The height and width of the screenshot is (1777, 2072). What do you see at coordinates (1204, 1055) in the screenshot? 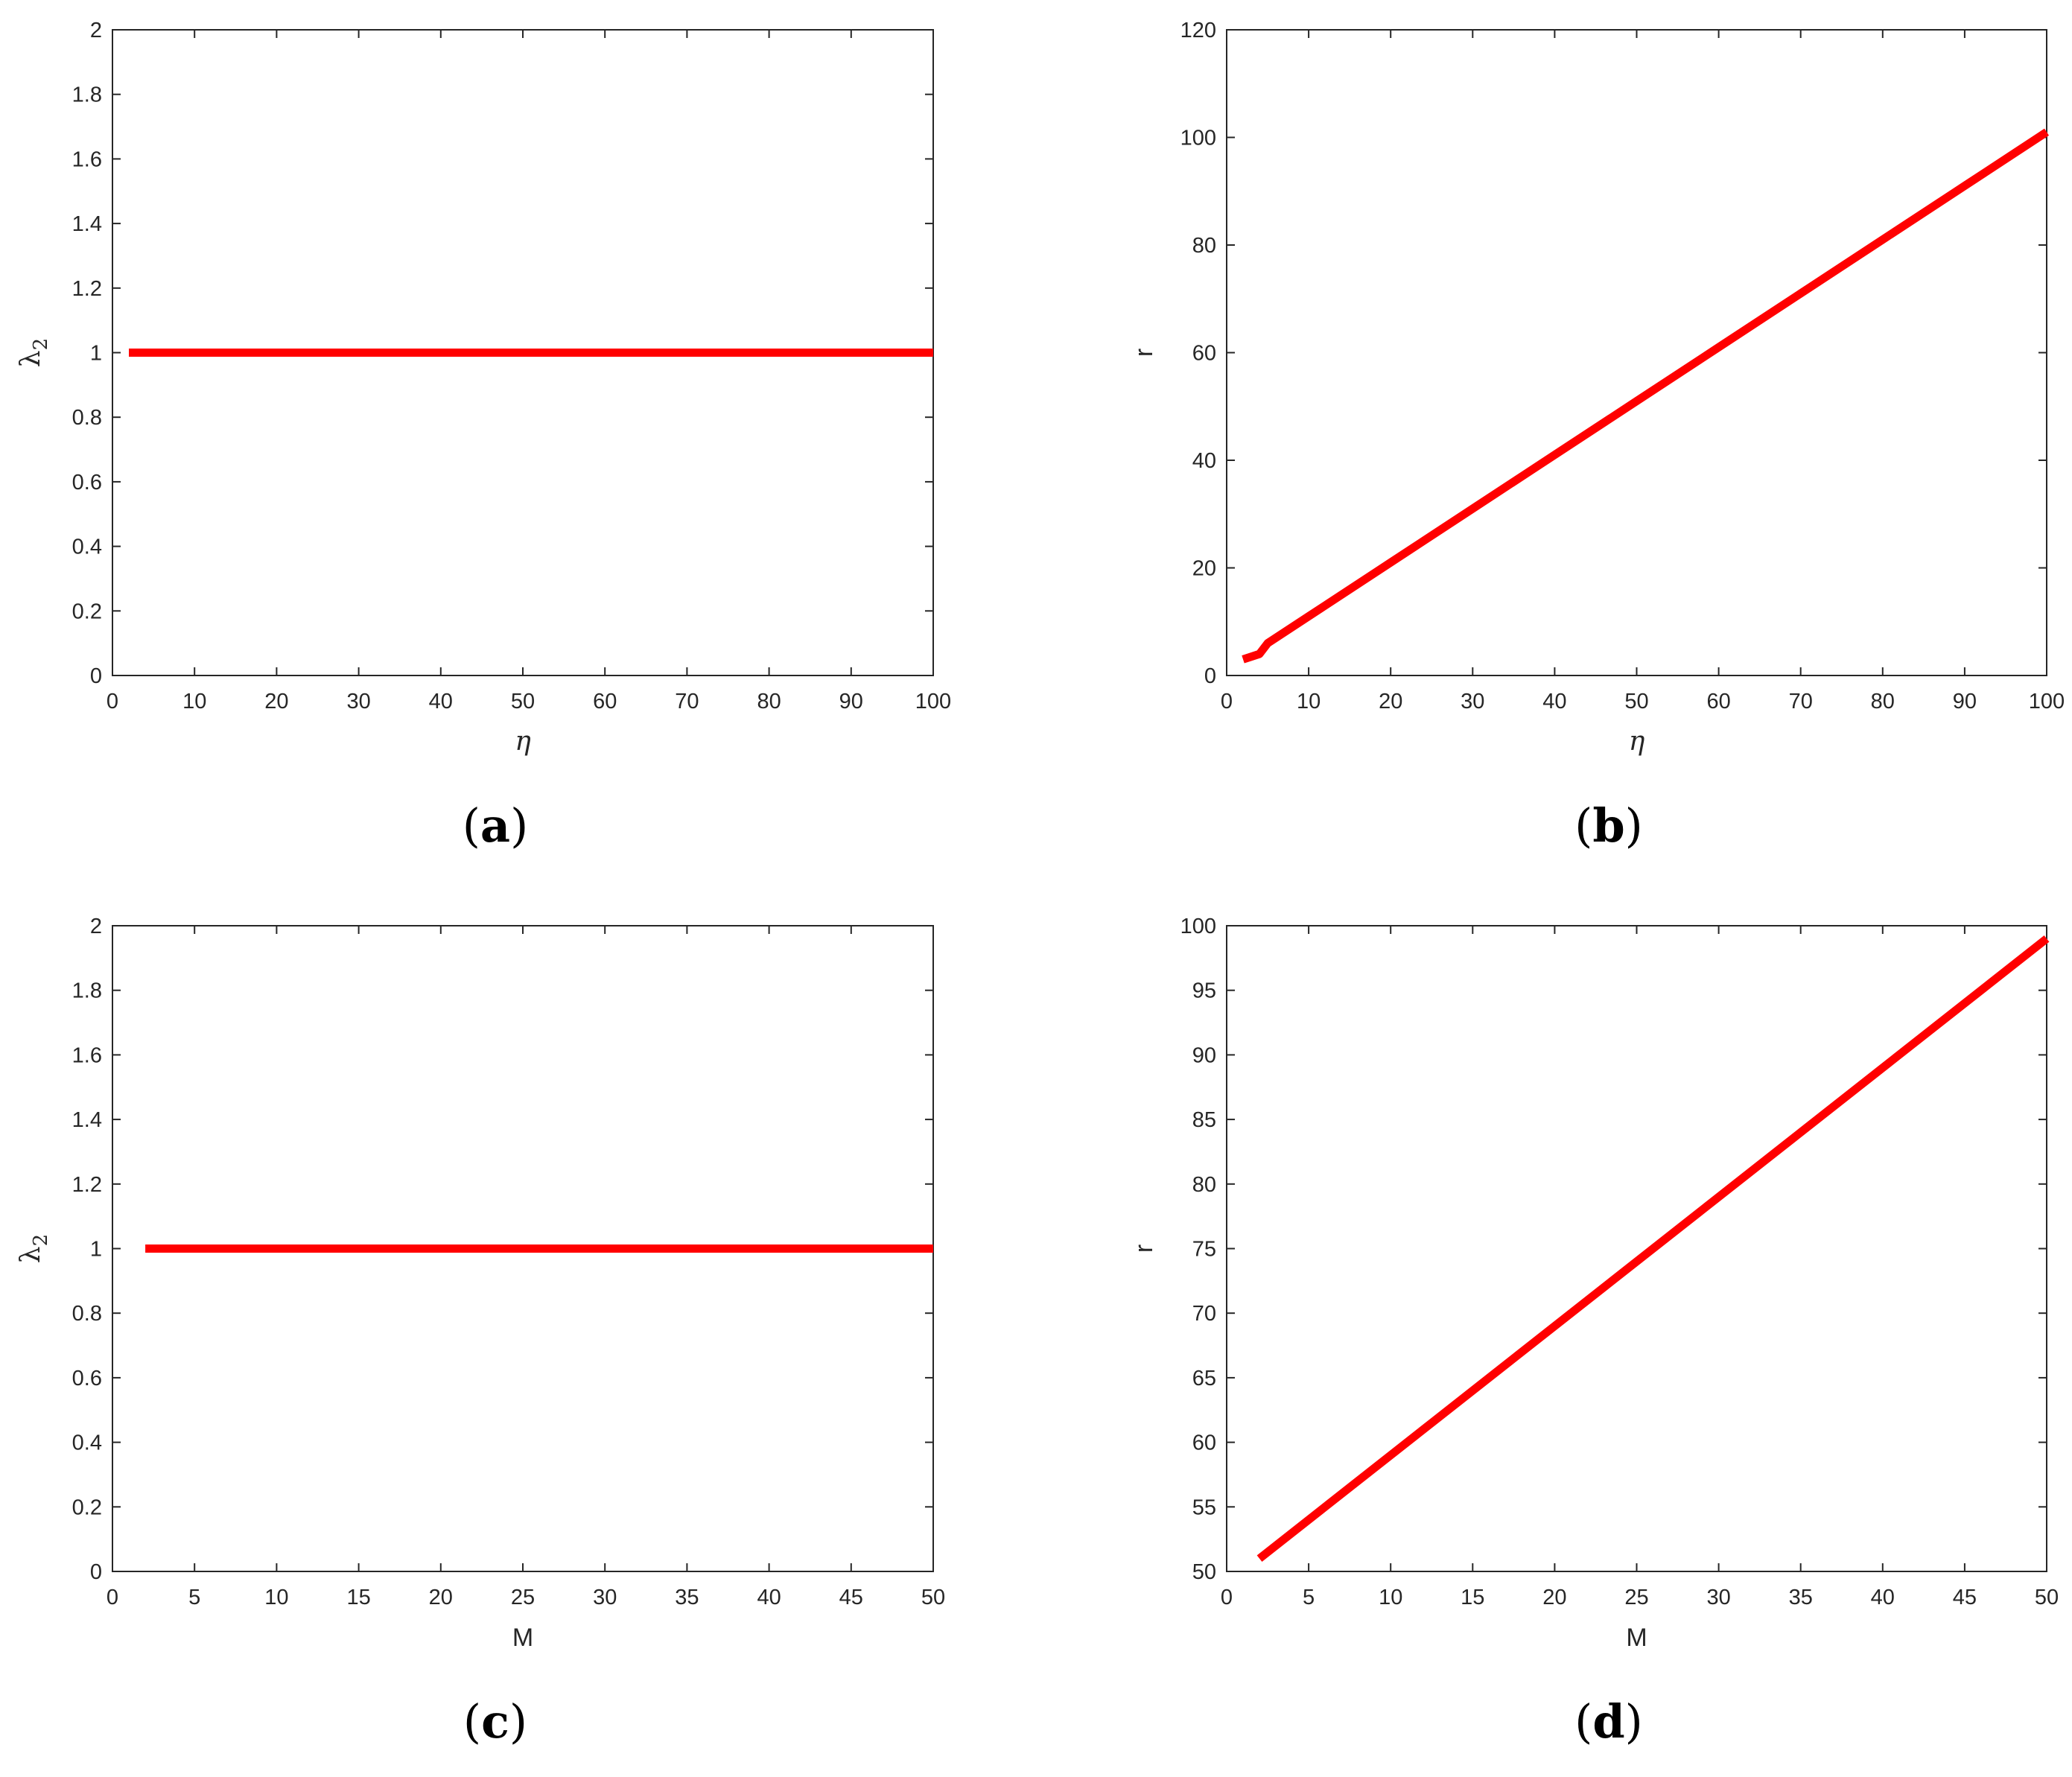
I see `y-tick-label: 90` at bounding box center [1204, 1055].